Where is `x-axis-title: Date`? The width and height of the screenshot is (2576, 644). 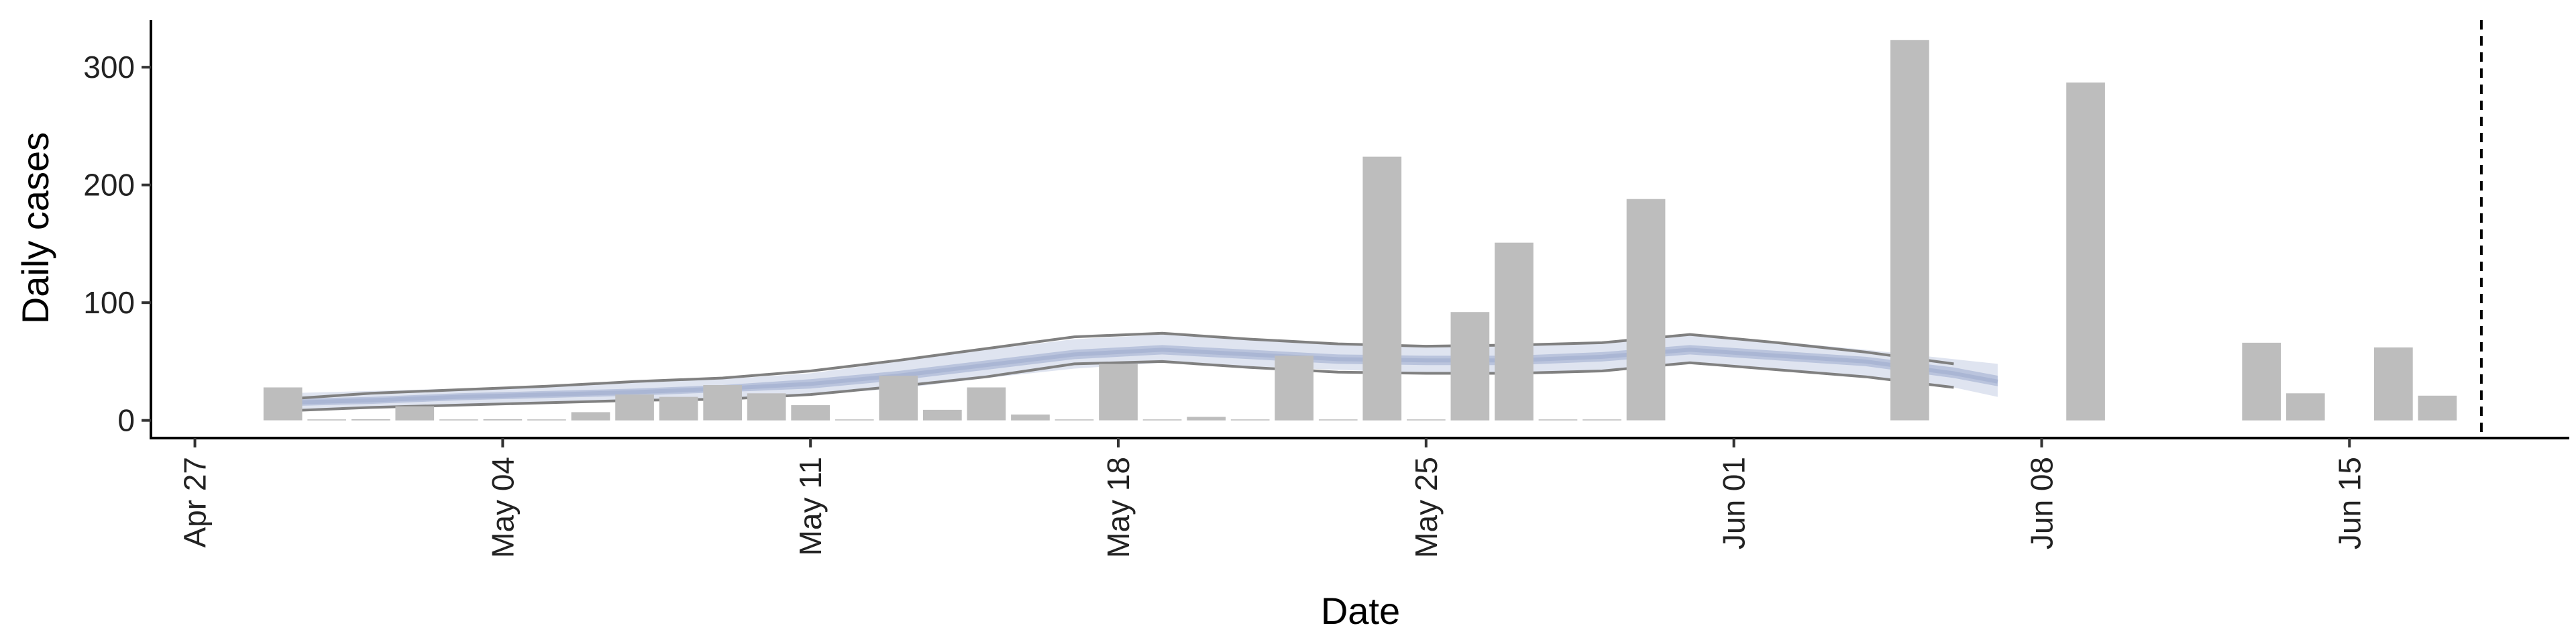
x-axis-title: Date is located at coordinates (1360, 611).